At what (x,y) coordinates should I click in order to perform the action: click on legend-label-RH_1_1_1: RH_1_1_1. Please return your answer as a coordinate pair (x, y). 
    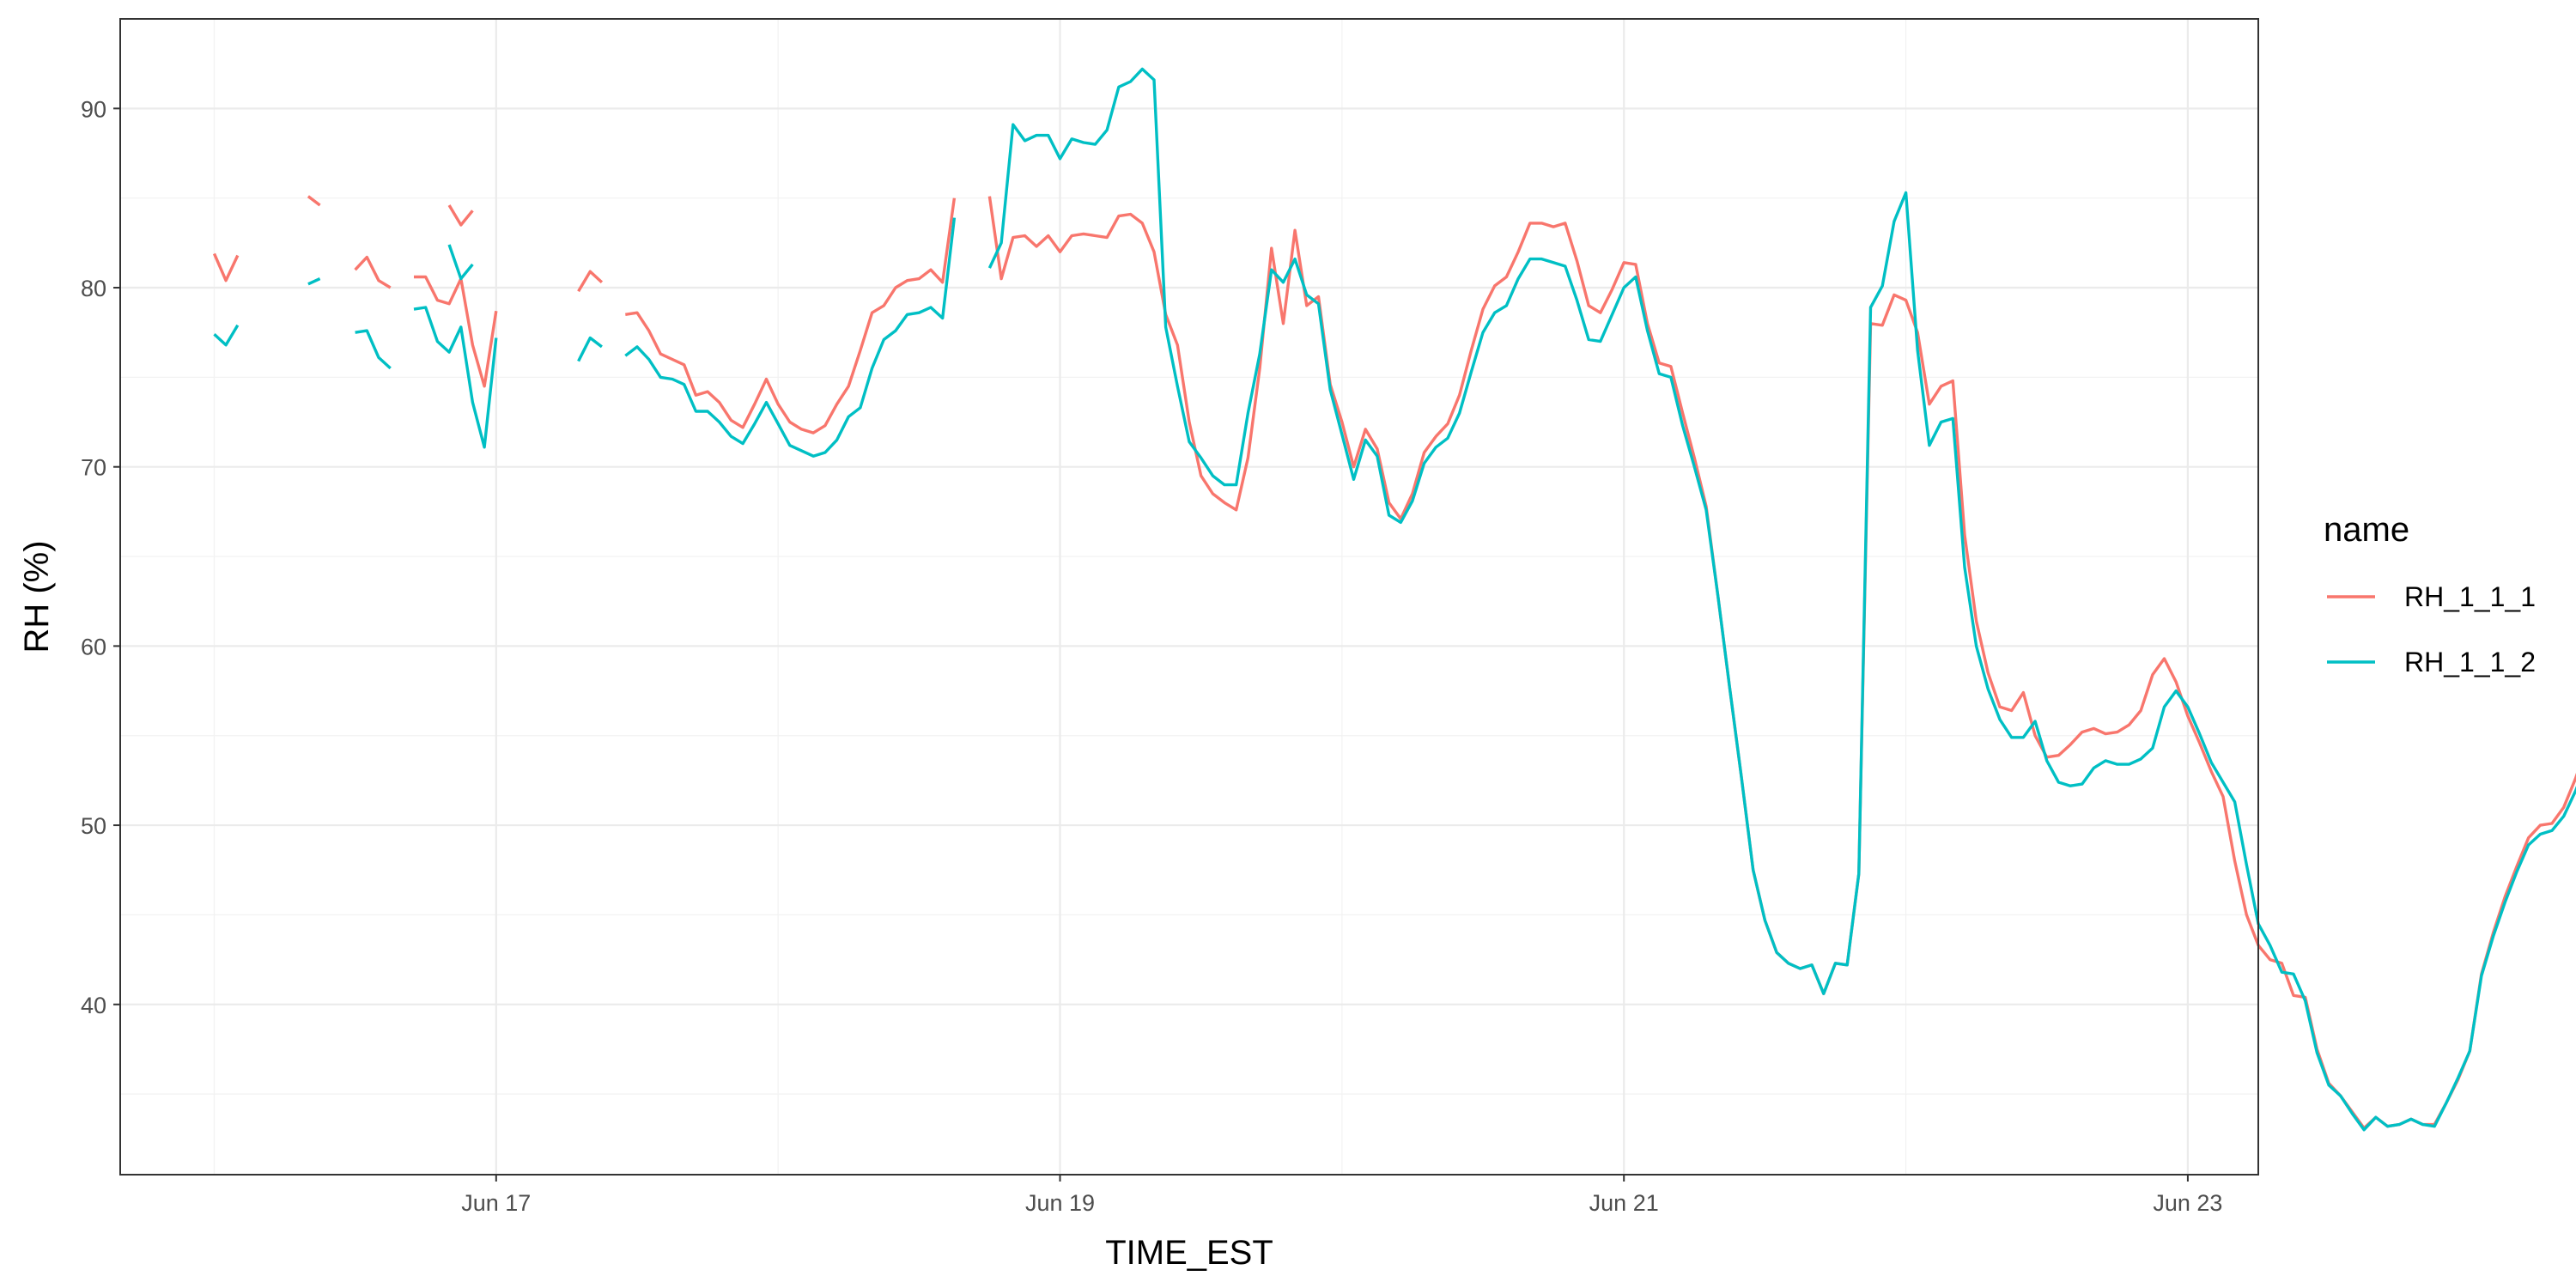
    Looking at the image, I should click on (2470, 596).